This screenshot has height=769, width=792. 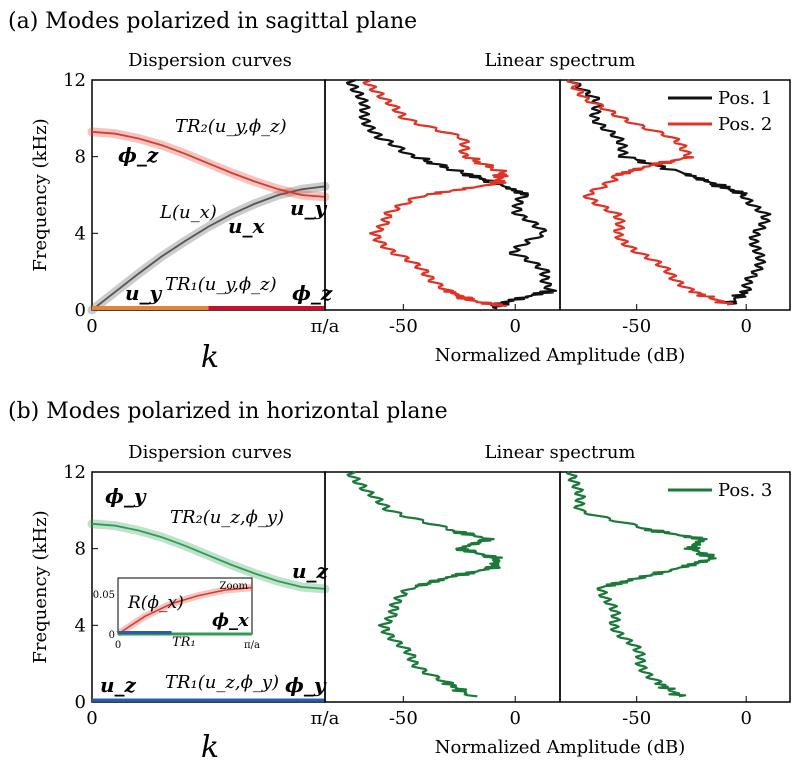 What do you see at coordinates (227, 517) in the screenshot?
I see `annotation-tr2: TR₂(u_z,ϕ_y)` at bounding box center [227, 517].